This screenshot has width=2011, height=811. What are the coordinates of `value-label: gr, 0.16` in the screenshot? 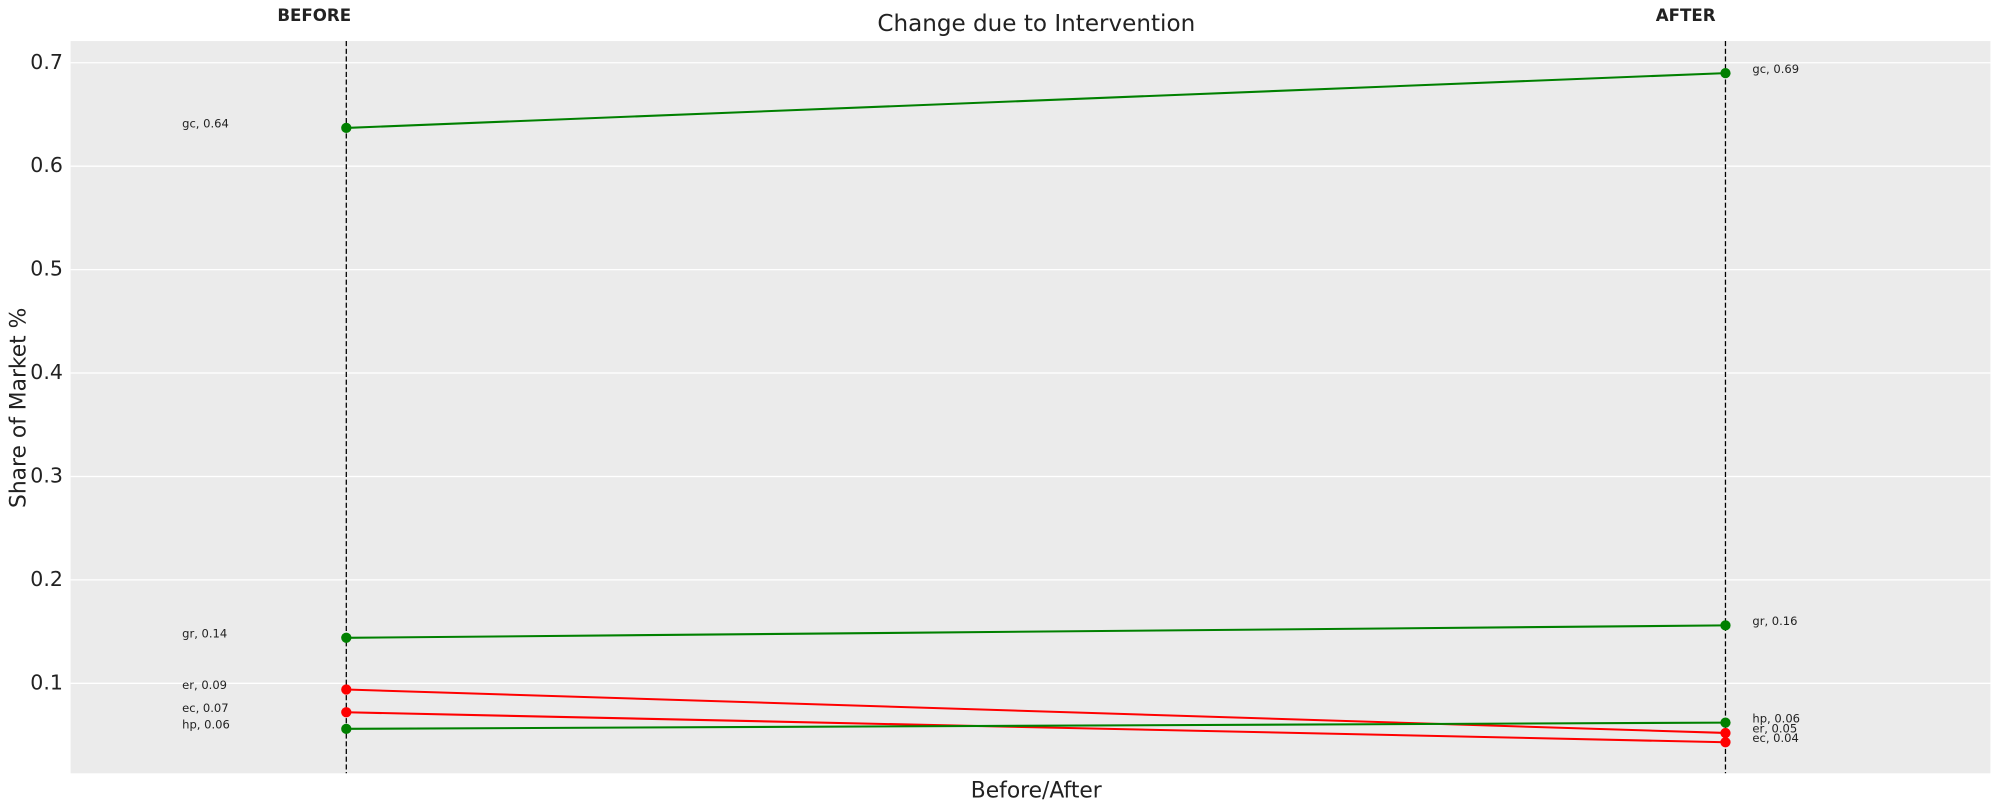 It's located at (1774, 621).